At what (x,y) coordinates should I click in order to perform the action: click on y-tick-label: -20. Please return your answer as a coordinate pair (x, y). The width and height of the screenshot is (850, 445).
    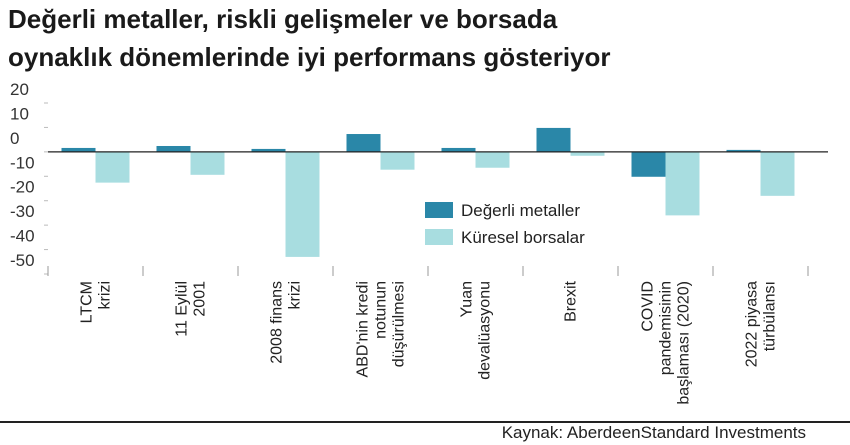
    Looking at the image, I should click on (22, 187).